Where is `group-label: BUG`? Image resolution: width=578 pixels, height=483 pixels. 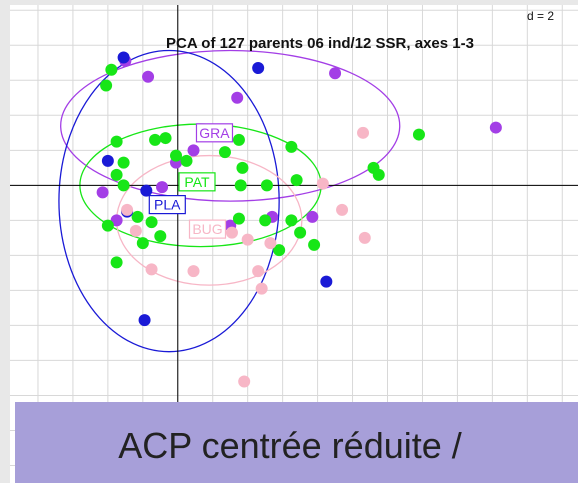
group-label: BUG is located at coordinates (207, 229).